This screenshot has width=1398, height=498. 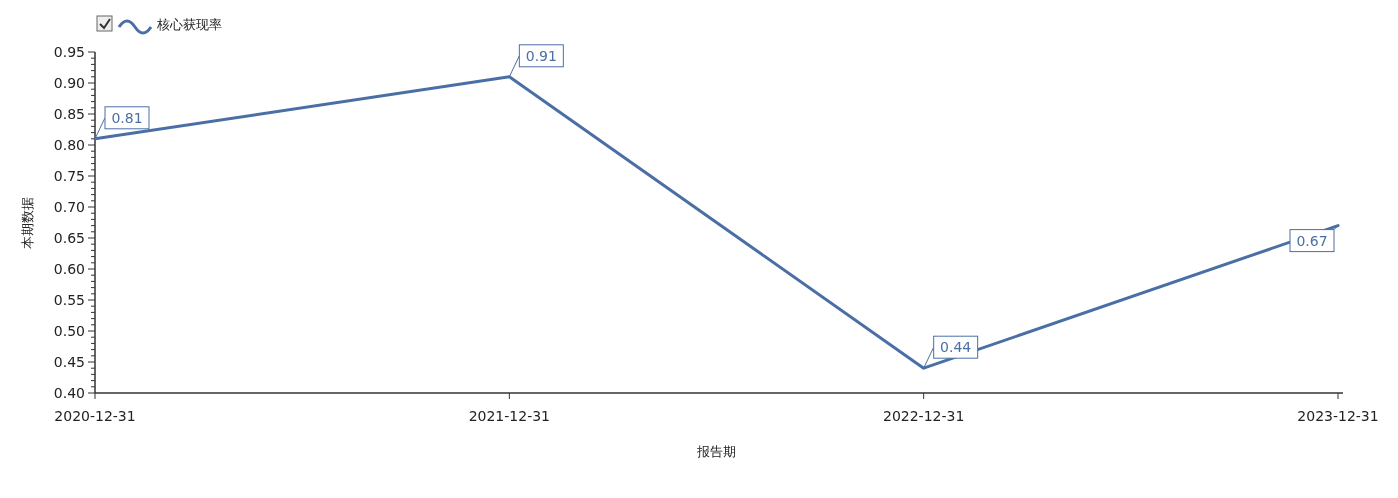 What do you see at coordinates (69, 362) in the screenshot?
I see `y-tick-label: 0.45` at bounding box center [69, 362].